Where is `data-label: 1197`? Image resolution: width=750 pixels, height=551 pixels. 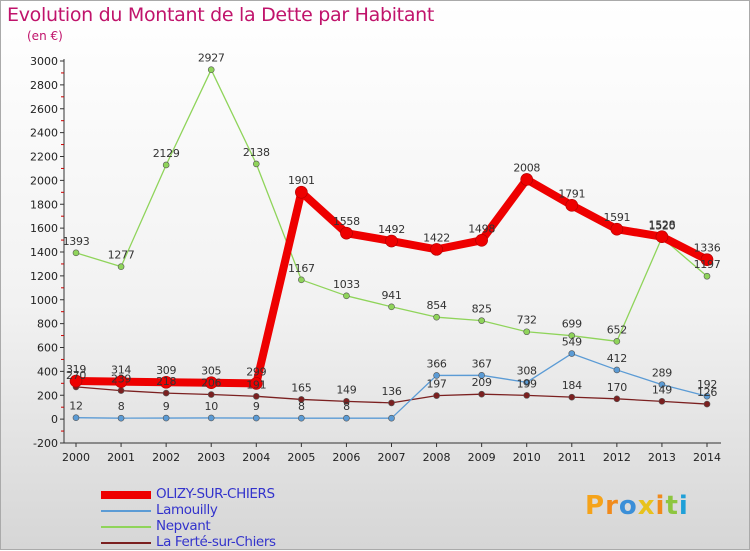 data-label: 1197 is located at coordinates (707, 264).